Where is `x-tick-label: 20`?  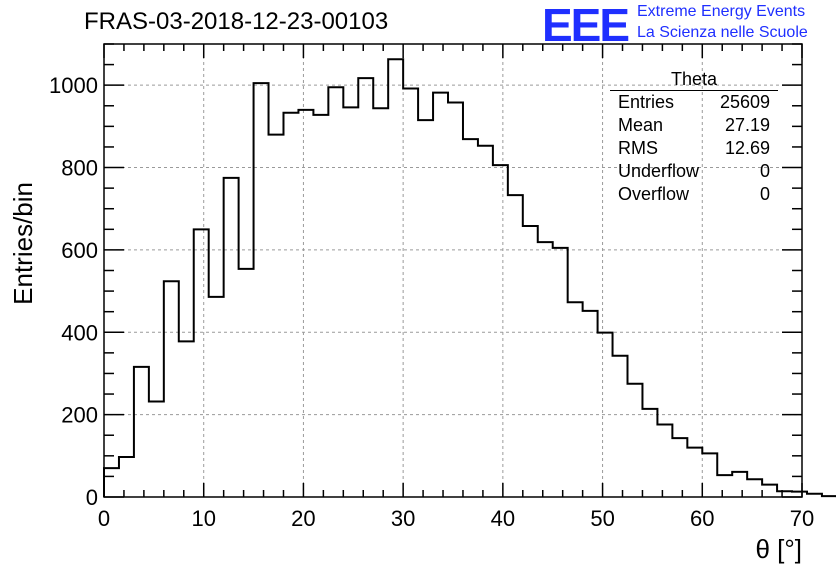
x-tick-label: 20 is located at coordinates (303, 518).